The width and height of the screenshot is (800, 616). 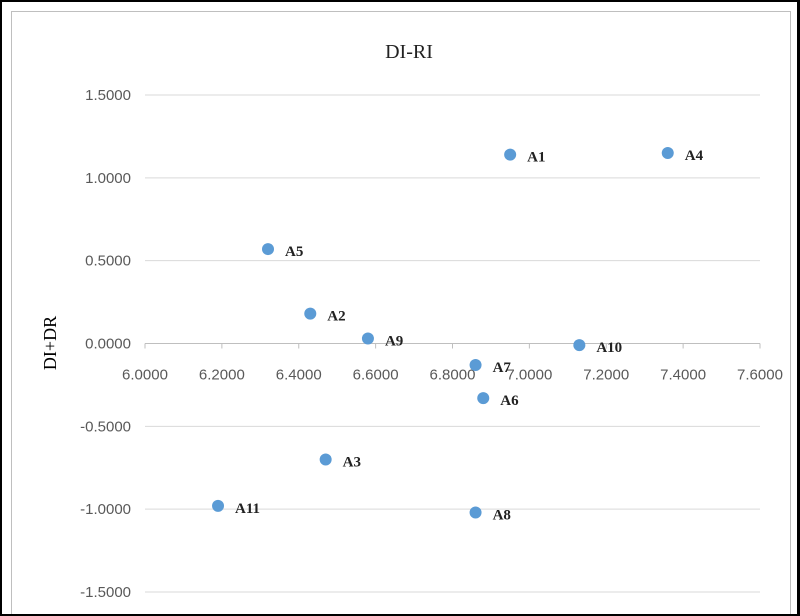 What do you see at coordinates (509, 401) in the screenshot?
I see `data-label-a6: A6` at bounding box center [509, 401].